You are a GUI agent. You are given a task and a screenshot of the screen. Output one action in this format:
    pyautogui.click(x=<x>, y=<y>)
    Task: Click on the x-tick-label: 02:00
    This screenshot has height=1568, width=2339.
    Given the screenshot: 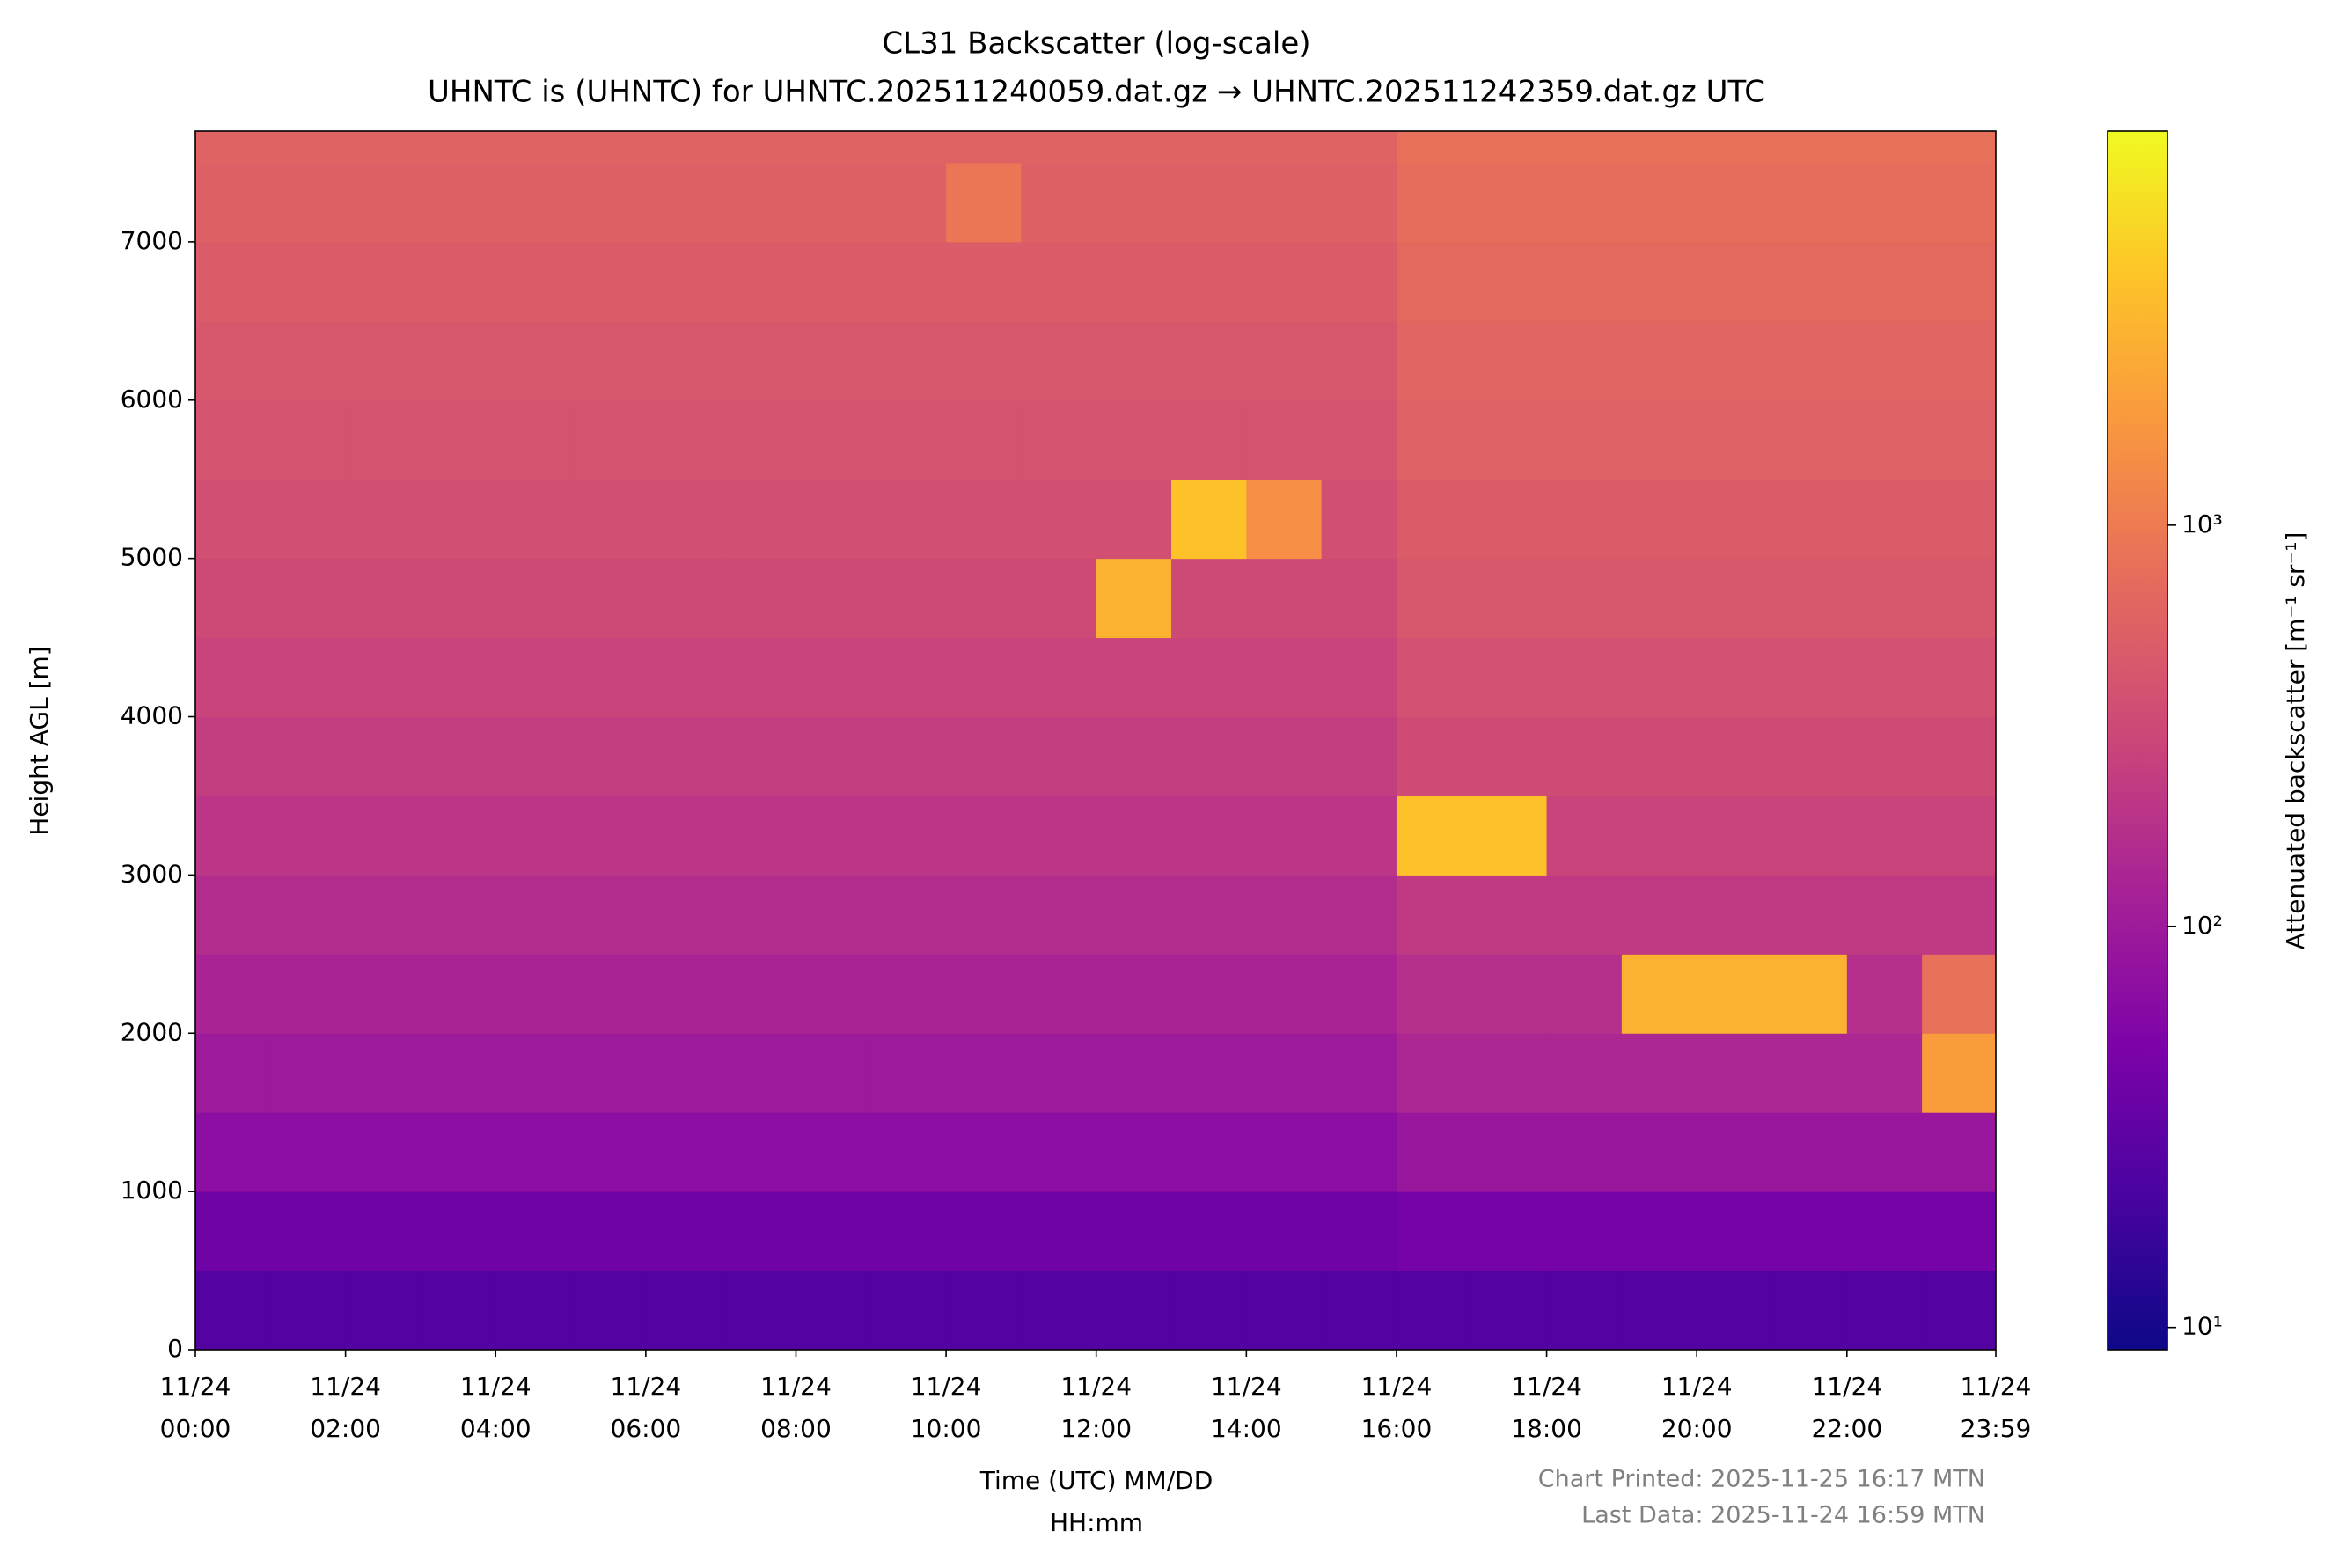 What is the action you would take?
    pyautogui.click(x=345, y=1428)
    